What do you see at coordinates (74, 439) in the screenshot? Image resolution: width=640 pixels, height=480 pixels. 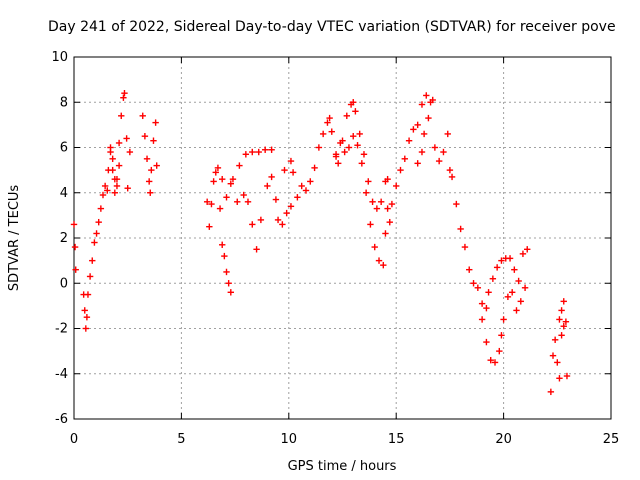 I see `x-tick-label: 0` at bounding box center [74, 439].